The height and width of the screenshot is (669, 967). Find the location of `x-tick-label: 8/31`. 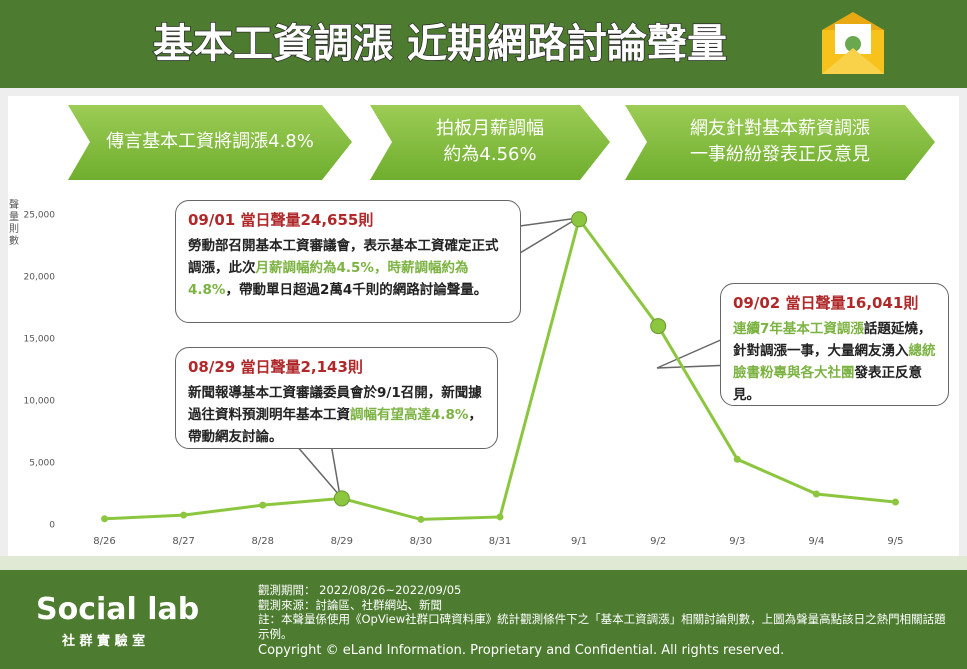

x-tick-label: 8/31 is located at coordinates (500, 541).